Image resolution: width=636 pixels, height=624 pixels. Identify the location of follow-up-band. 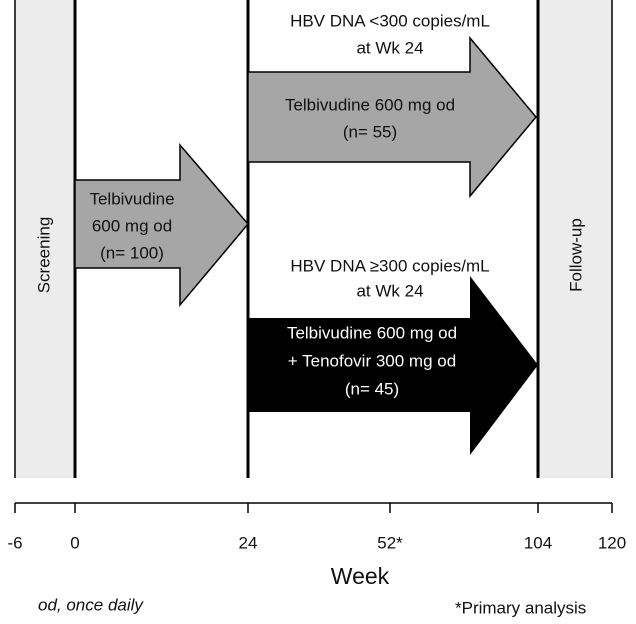
(575, 239).